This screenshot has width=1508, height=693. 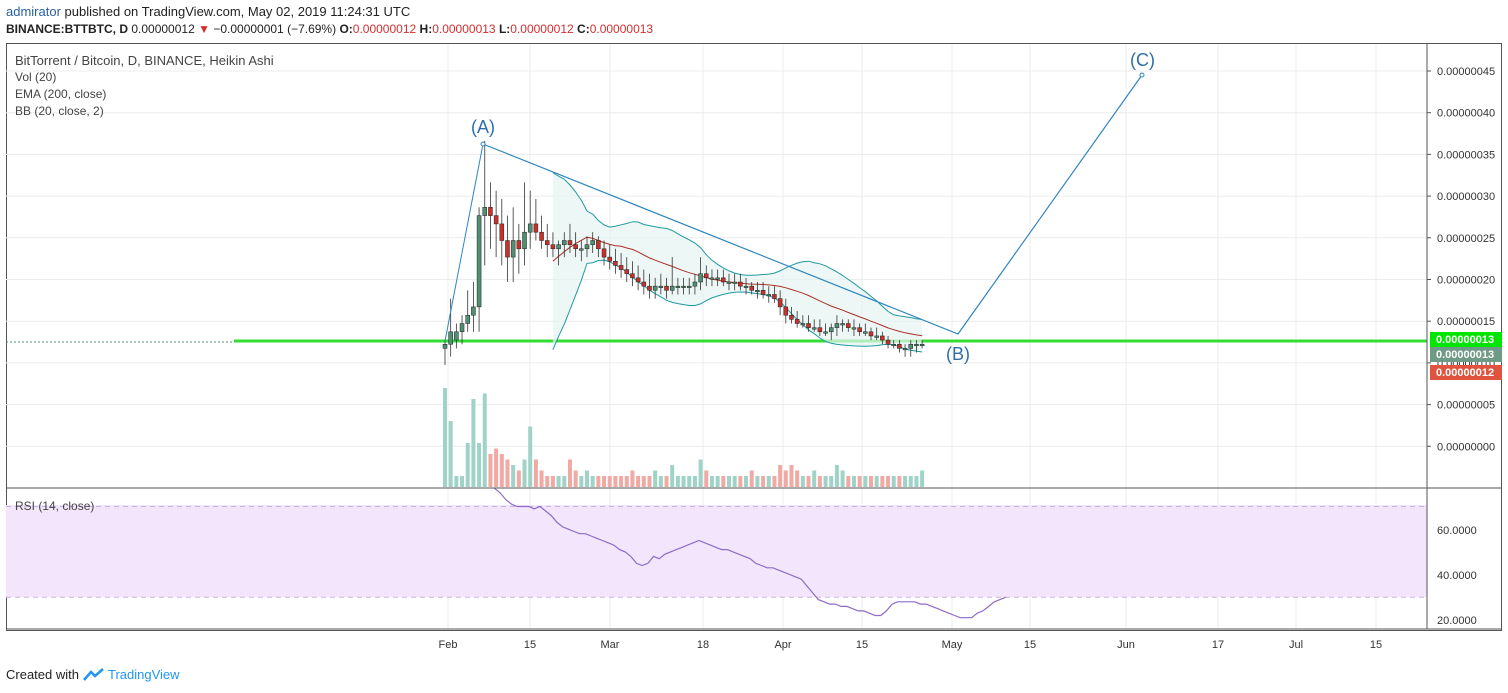 What do you see at coordinates (1466, 281) in the screenshot?
I see `y-tick-label: 0.00000020` at bounding box center [1466, 281].